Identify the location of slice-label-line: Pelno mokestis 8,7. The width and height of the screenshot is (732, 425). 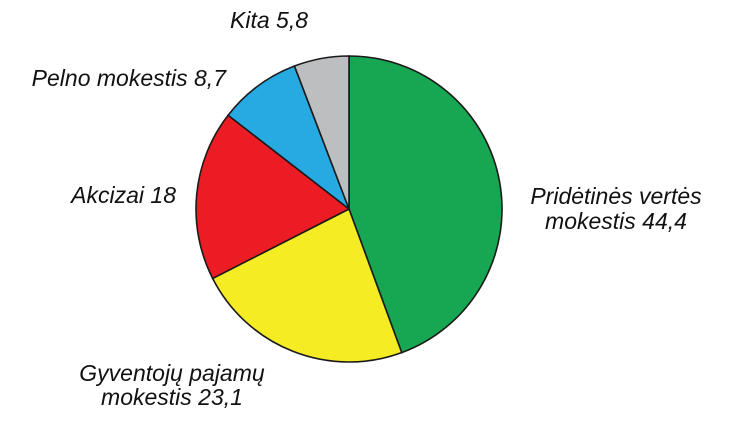
(130, 78).